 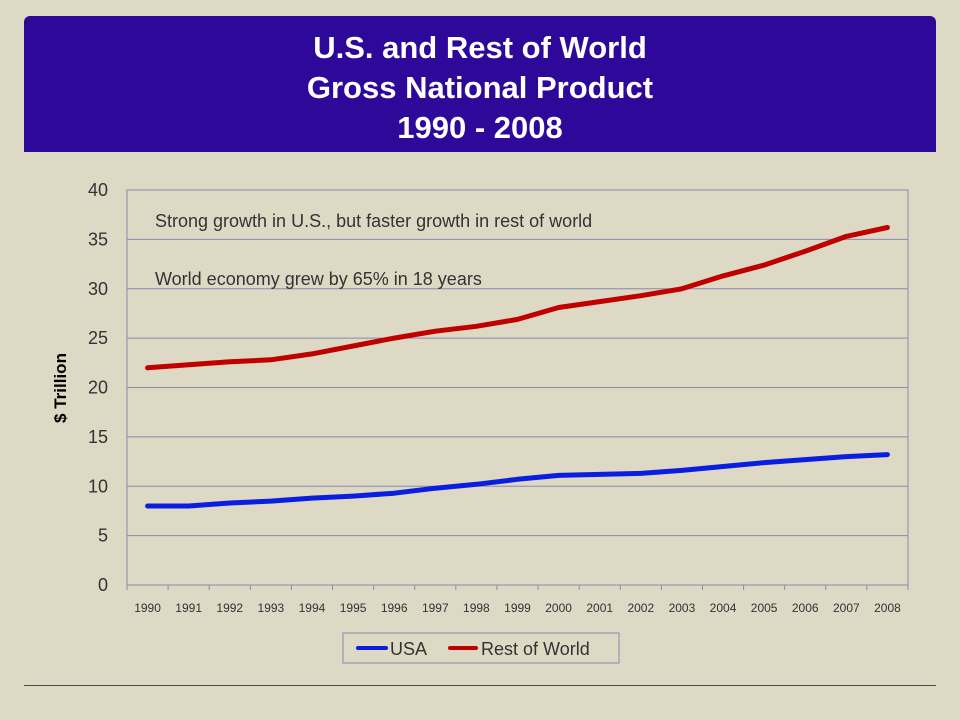 I want to click on legend: USA Rest of World, so click(x=481, y=648).